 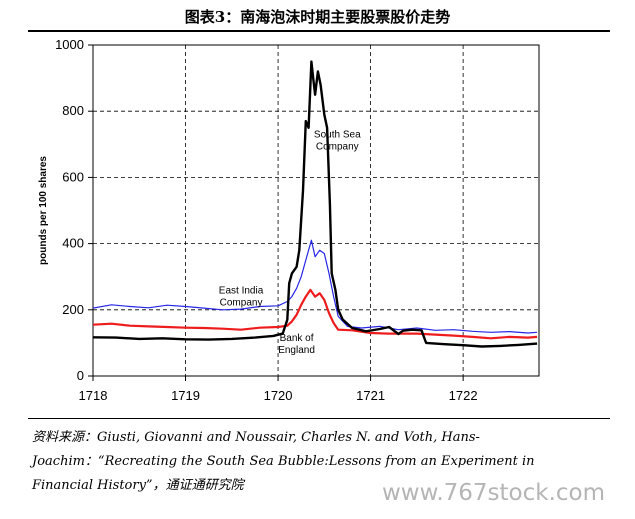 What do you see at coordinates (296, 350) in the screenshot?
I see `annotation-line: England` at bounding box center [296, 350].